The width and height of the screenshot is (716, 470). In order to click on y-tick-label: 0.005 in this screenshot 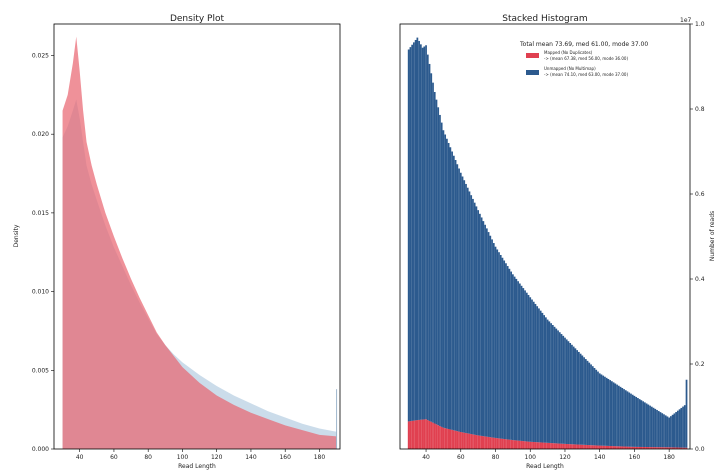, I will do `click(40, 370)`.